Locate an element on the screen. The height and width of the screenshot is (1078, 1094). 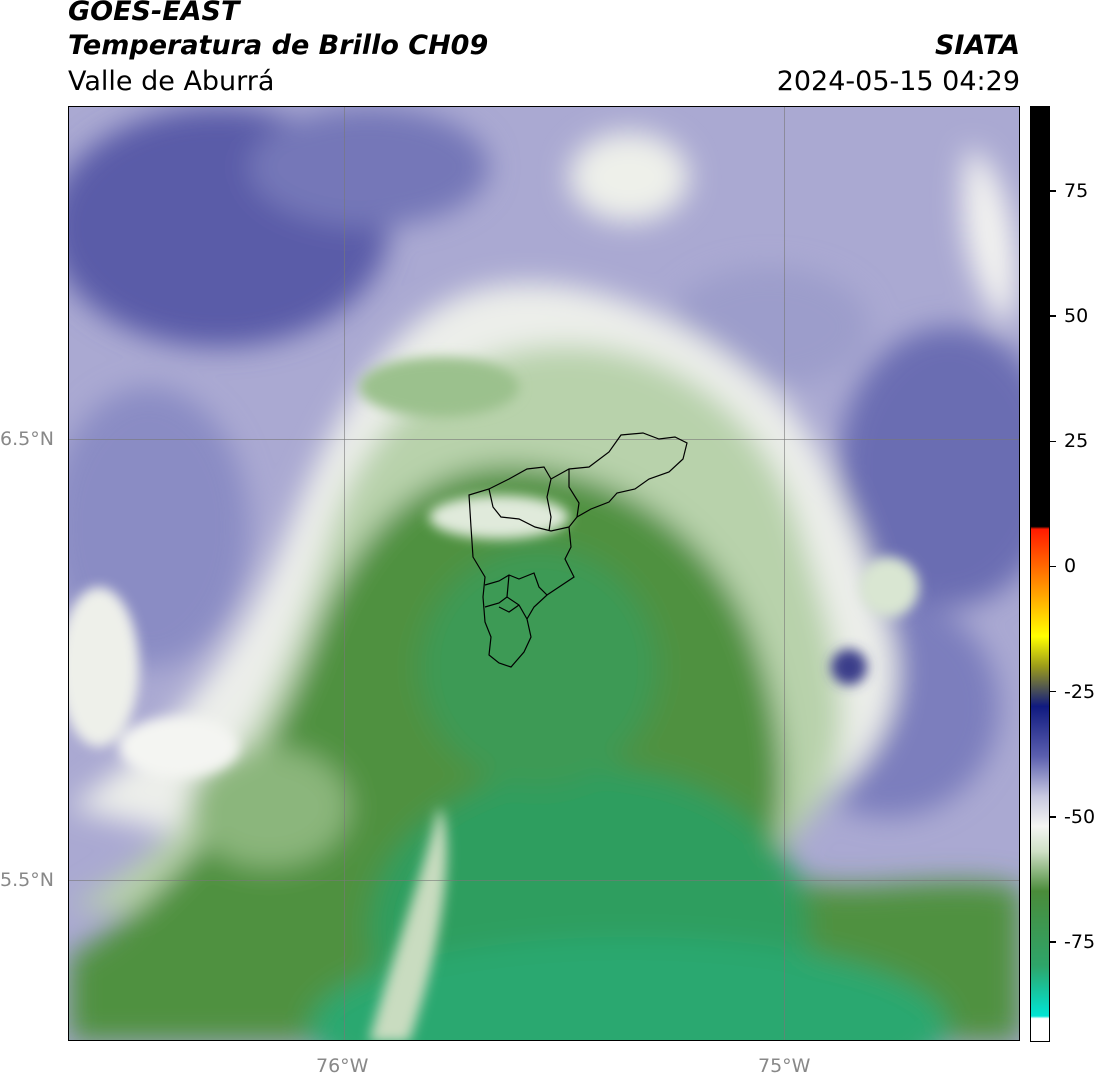
municipality-boundaries is located at coordinates (578, 550).